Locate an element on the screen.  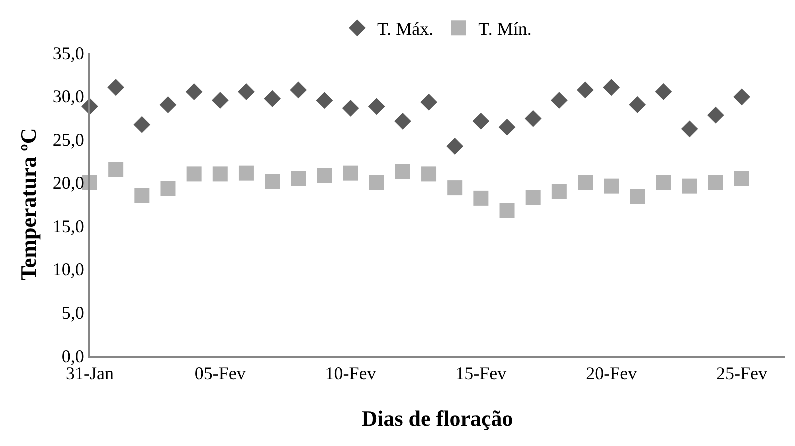
x-tick-label: 20-Fev is located at coordinates (612, 374).